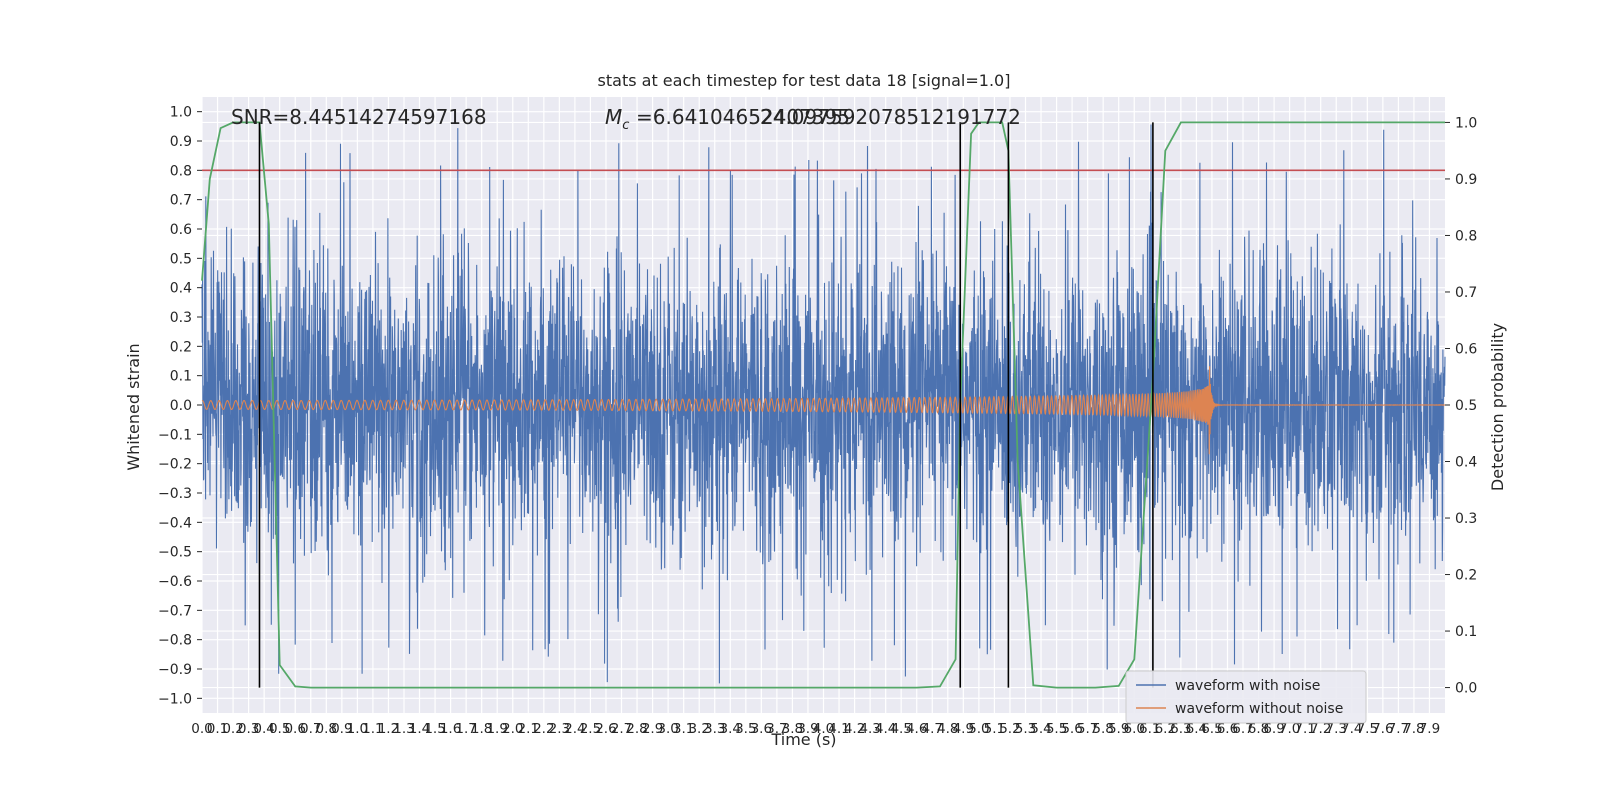 The width and height of the screenshot is (1600, 800). I want to click on y2-axis-label: Detection probability, so click(1497, 407).